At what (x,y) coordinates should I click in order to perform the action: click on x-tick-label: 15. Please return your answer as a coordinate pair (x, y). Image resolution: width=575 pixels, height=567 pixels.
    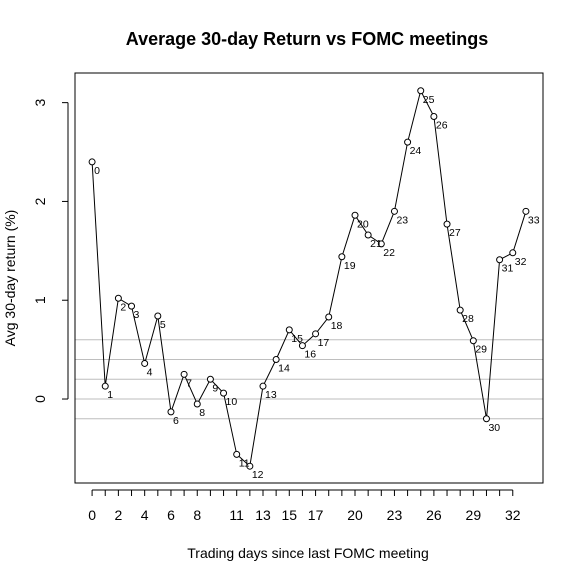
    Looking at the image, I should click on (289, 515).